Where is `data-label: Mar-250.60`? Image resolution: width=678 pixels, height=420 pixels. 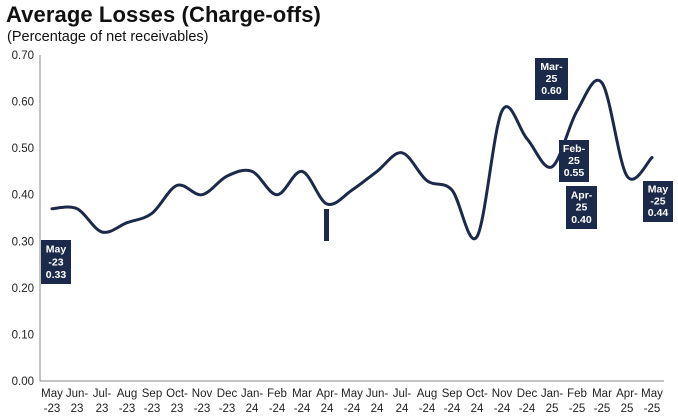 data-label: Mar-250.60 is located at coordinates (551, 79).